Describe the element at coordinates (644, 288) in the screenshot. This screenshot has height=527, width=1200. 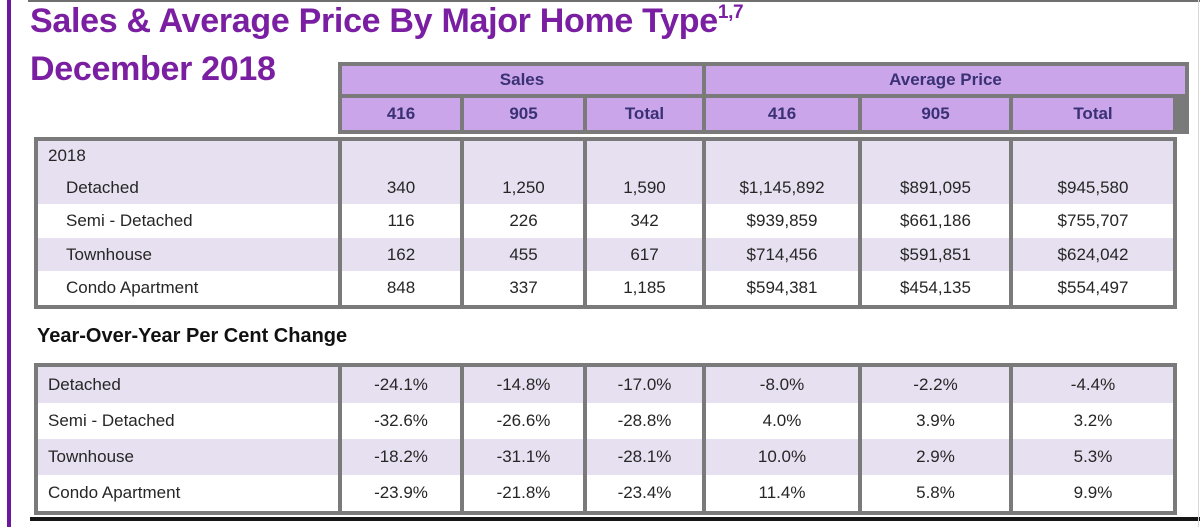
I see `table-cell: 1,185` at that location.